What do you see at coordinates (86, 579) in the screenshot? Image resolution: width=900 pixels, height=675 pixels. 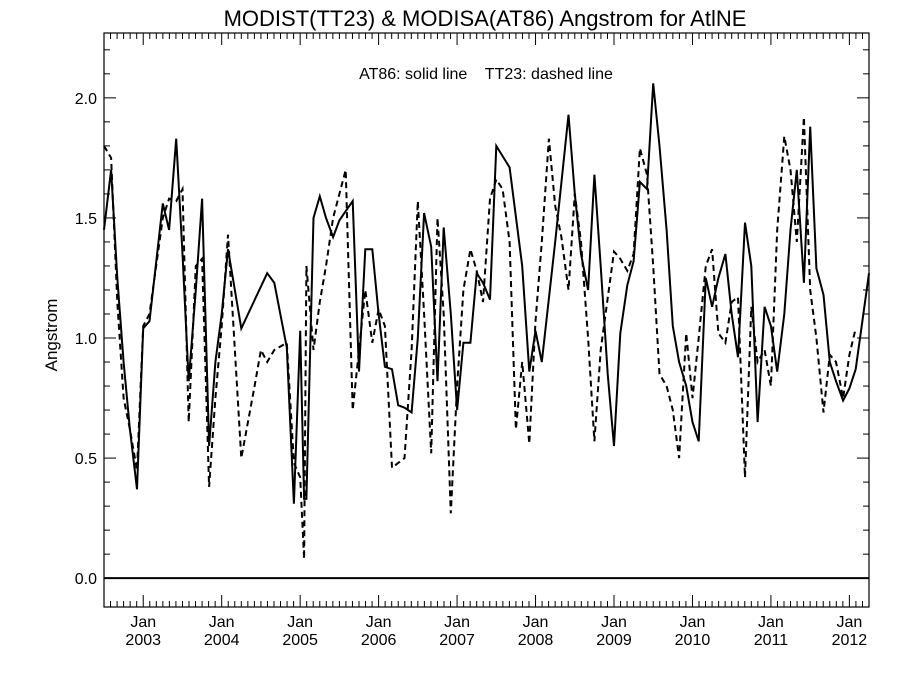 I see `y-tick-label: 0.0` at bounding box center [86, 579].